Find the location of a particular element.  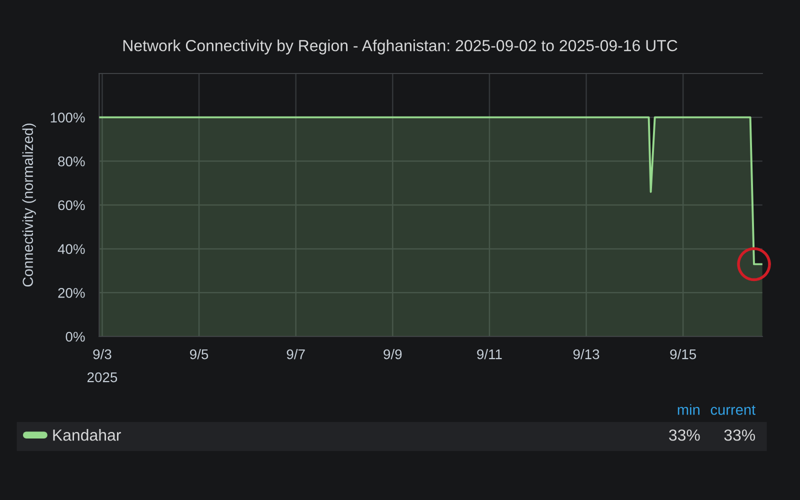

text: min is located at coordinates (689, 409).